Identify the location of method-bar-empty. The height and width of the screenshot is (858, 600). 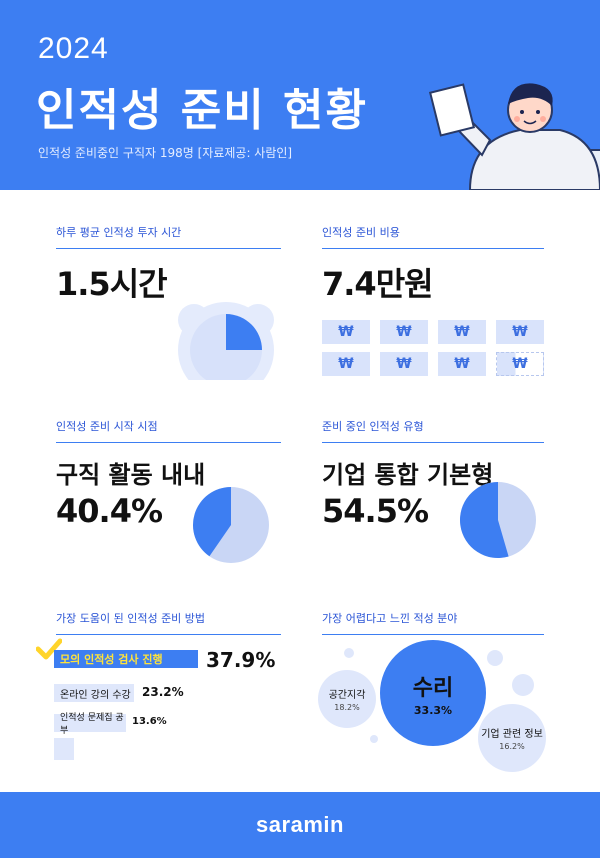
(64, 749).